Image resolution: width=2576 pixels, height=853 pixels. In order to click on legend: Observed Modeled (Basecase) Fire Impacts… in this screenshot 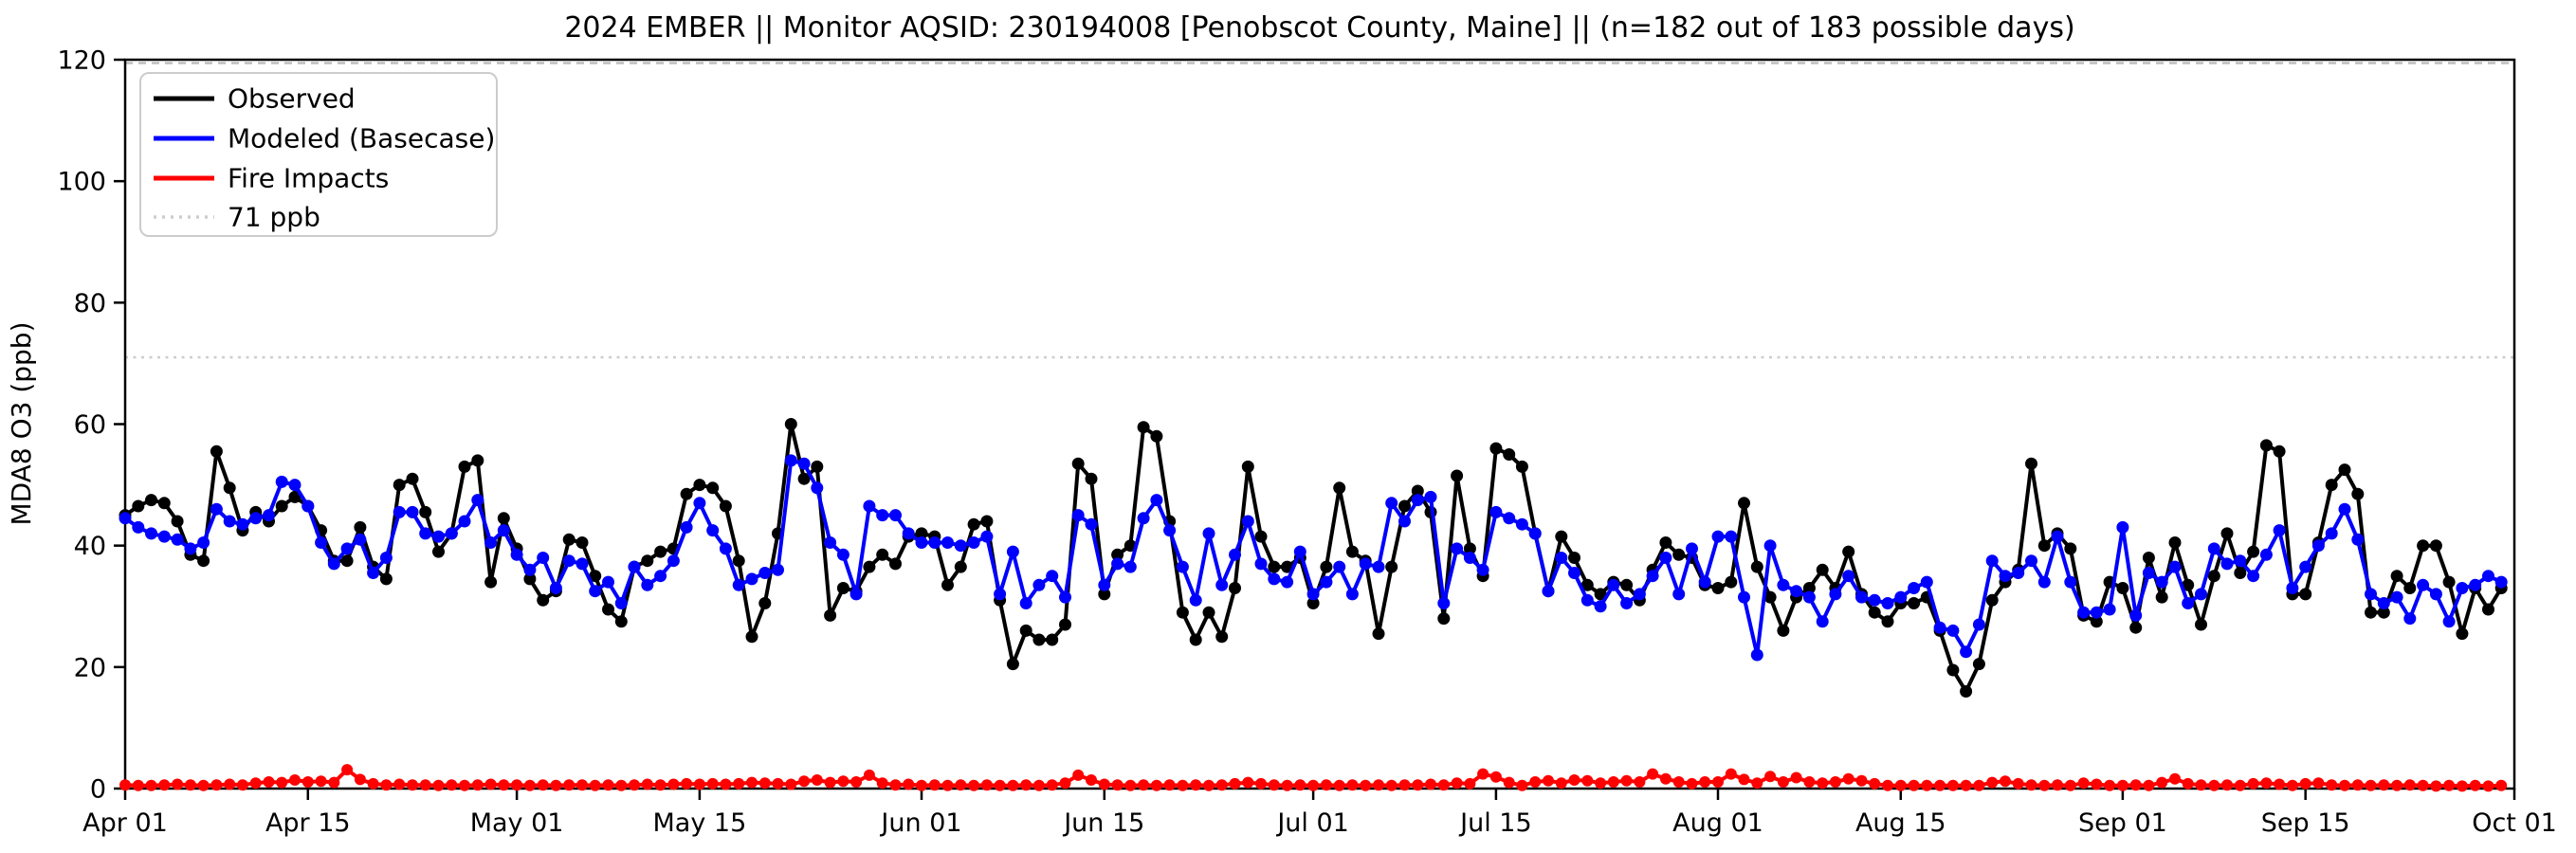, I will do `click(318, 154)`.